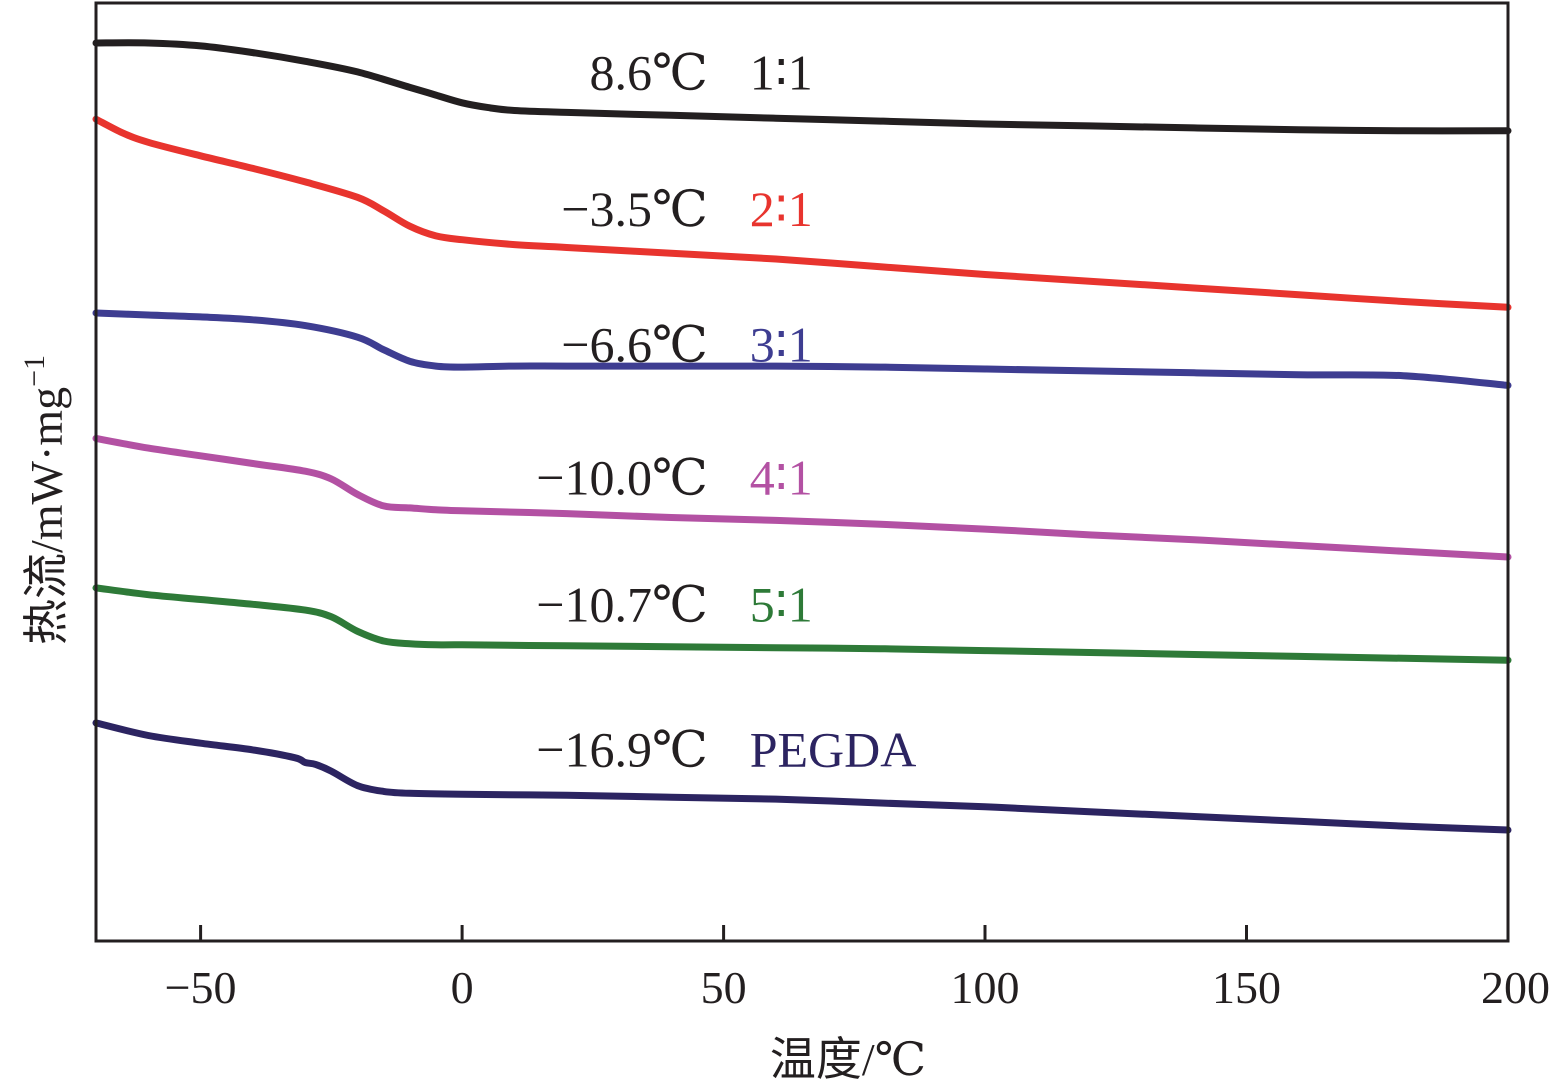  Describe the element at coordinates (1515, 987) in the screenshot. I see `x-tick-label: 200` at that location.